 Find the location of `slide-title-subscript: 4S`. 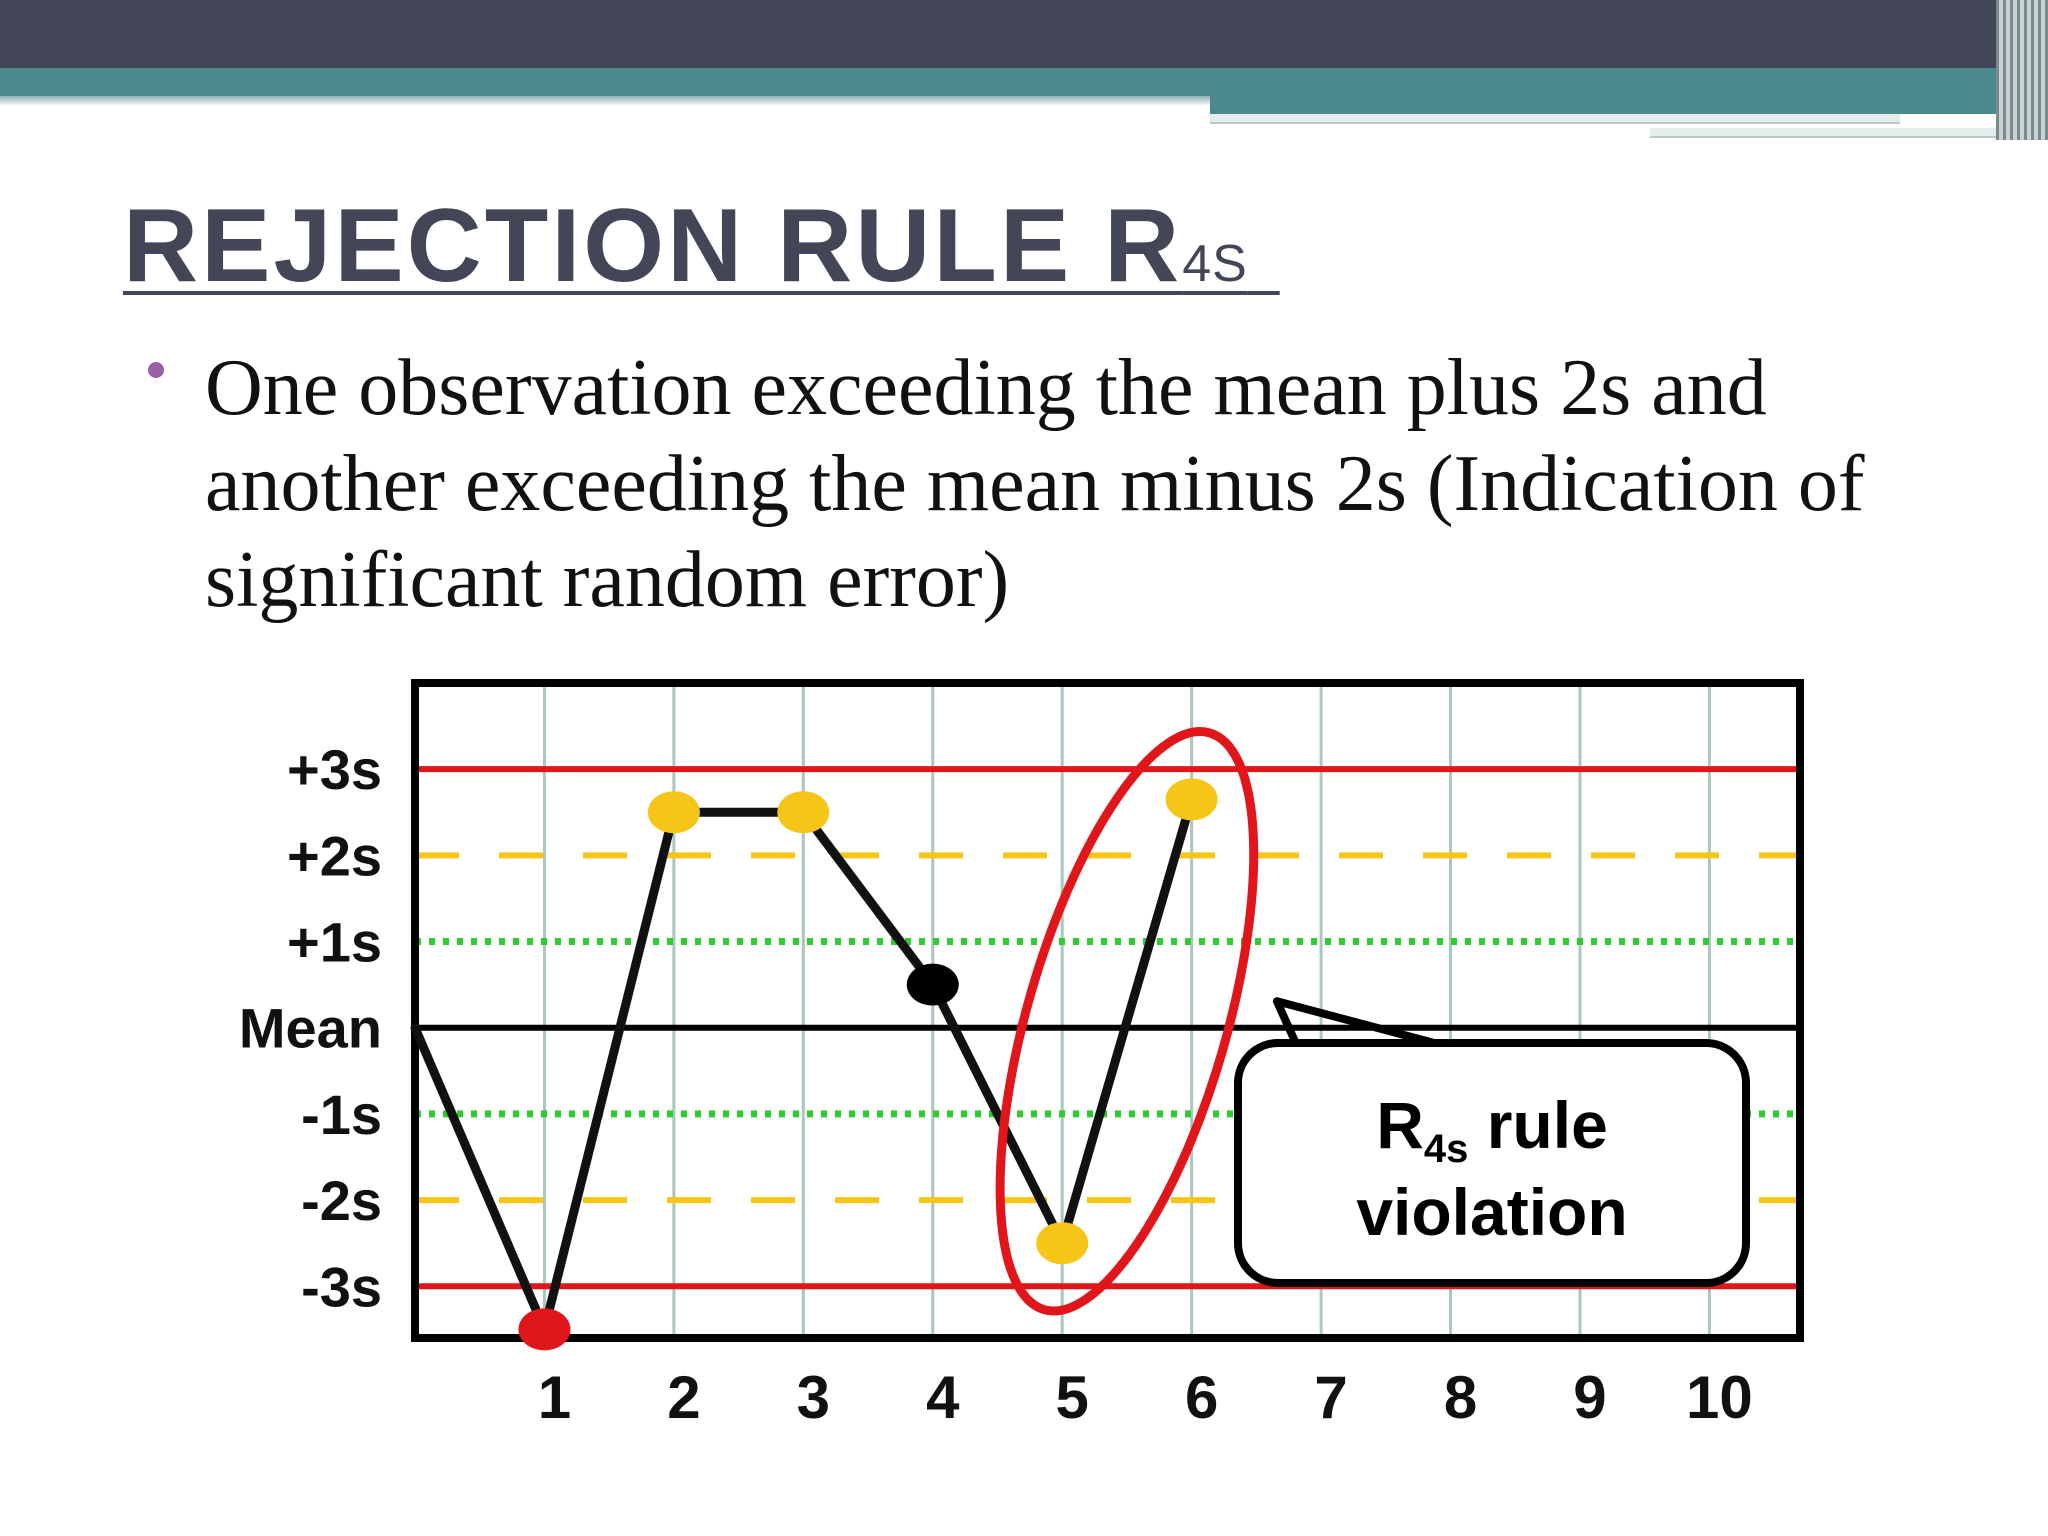

slide-title-subscript: 4S is located at coordinates (1215, 264).